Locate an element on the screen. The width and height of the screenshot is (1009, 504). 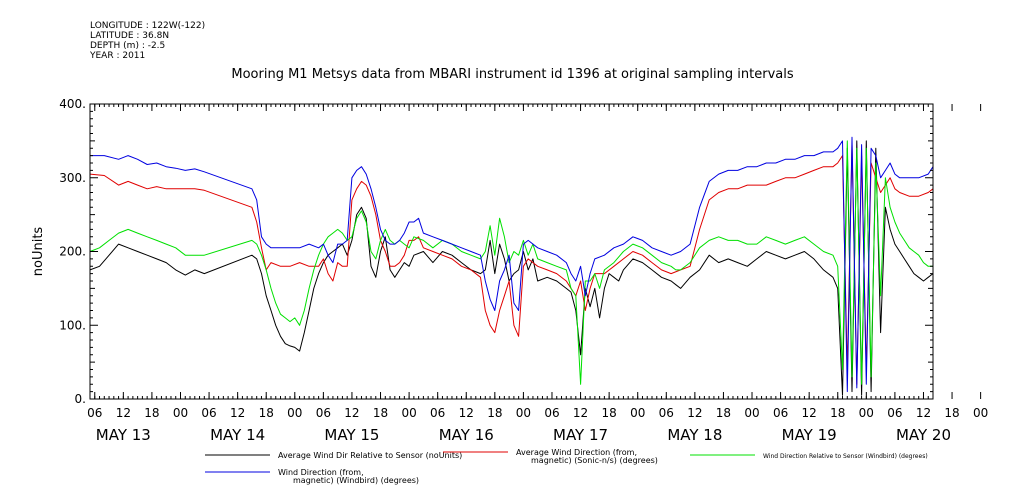
x-day-label: MAY 15 is located at coordinates (351, 435).